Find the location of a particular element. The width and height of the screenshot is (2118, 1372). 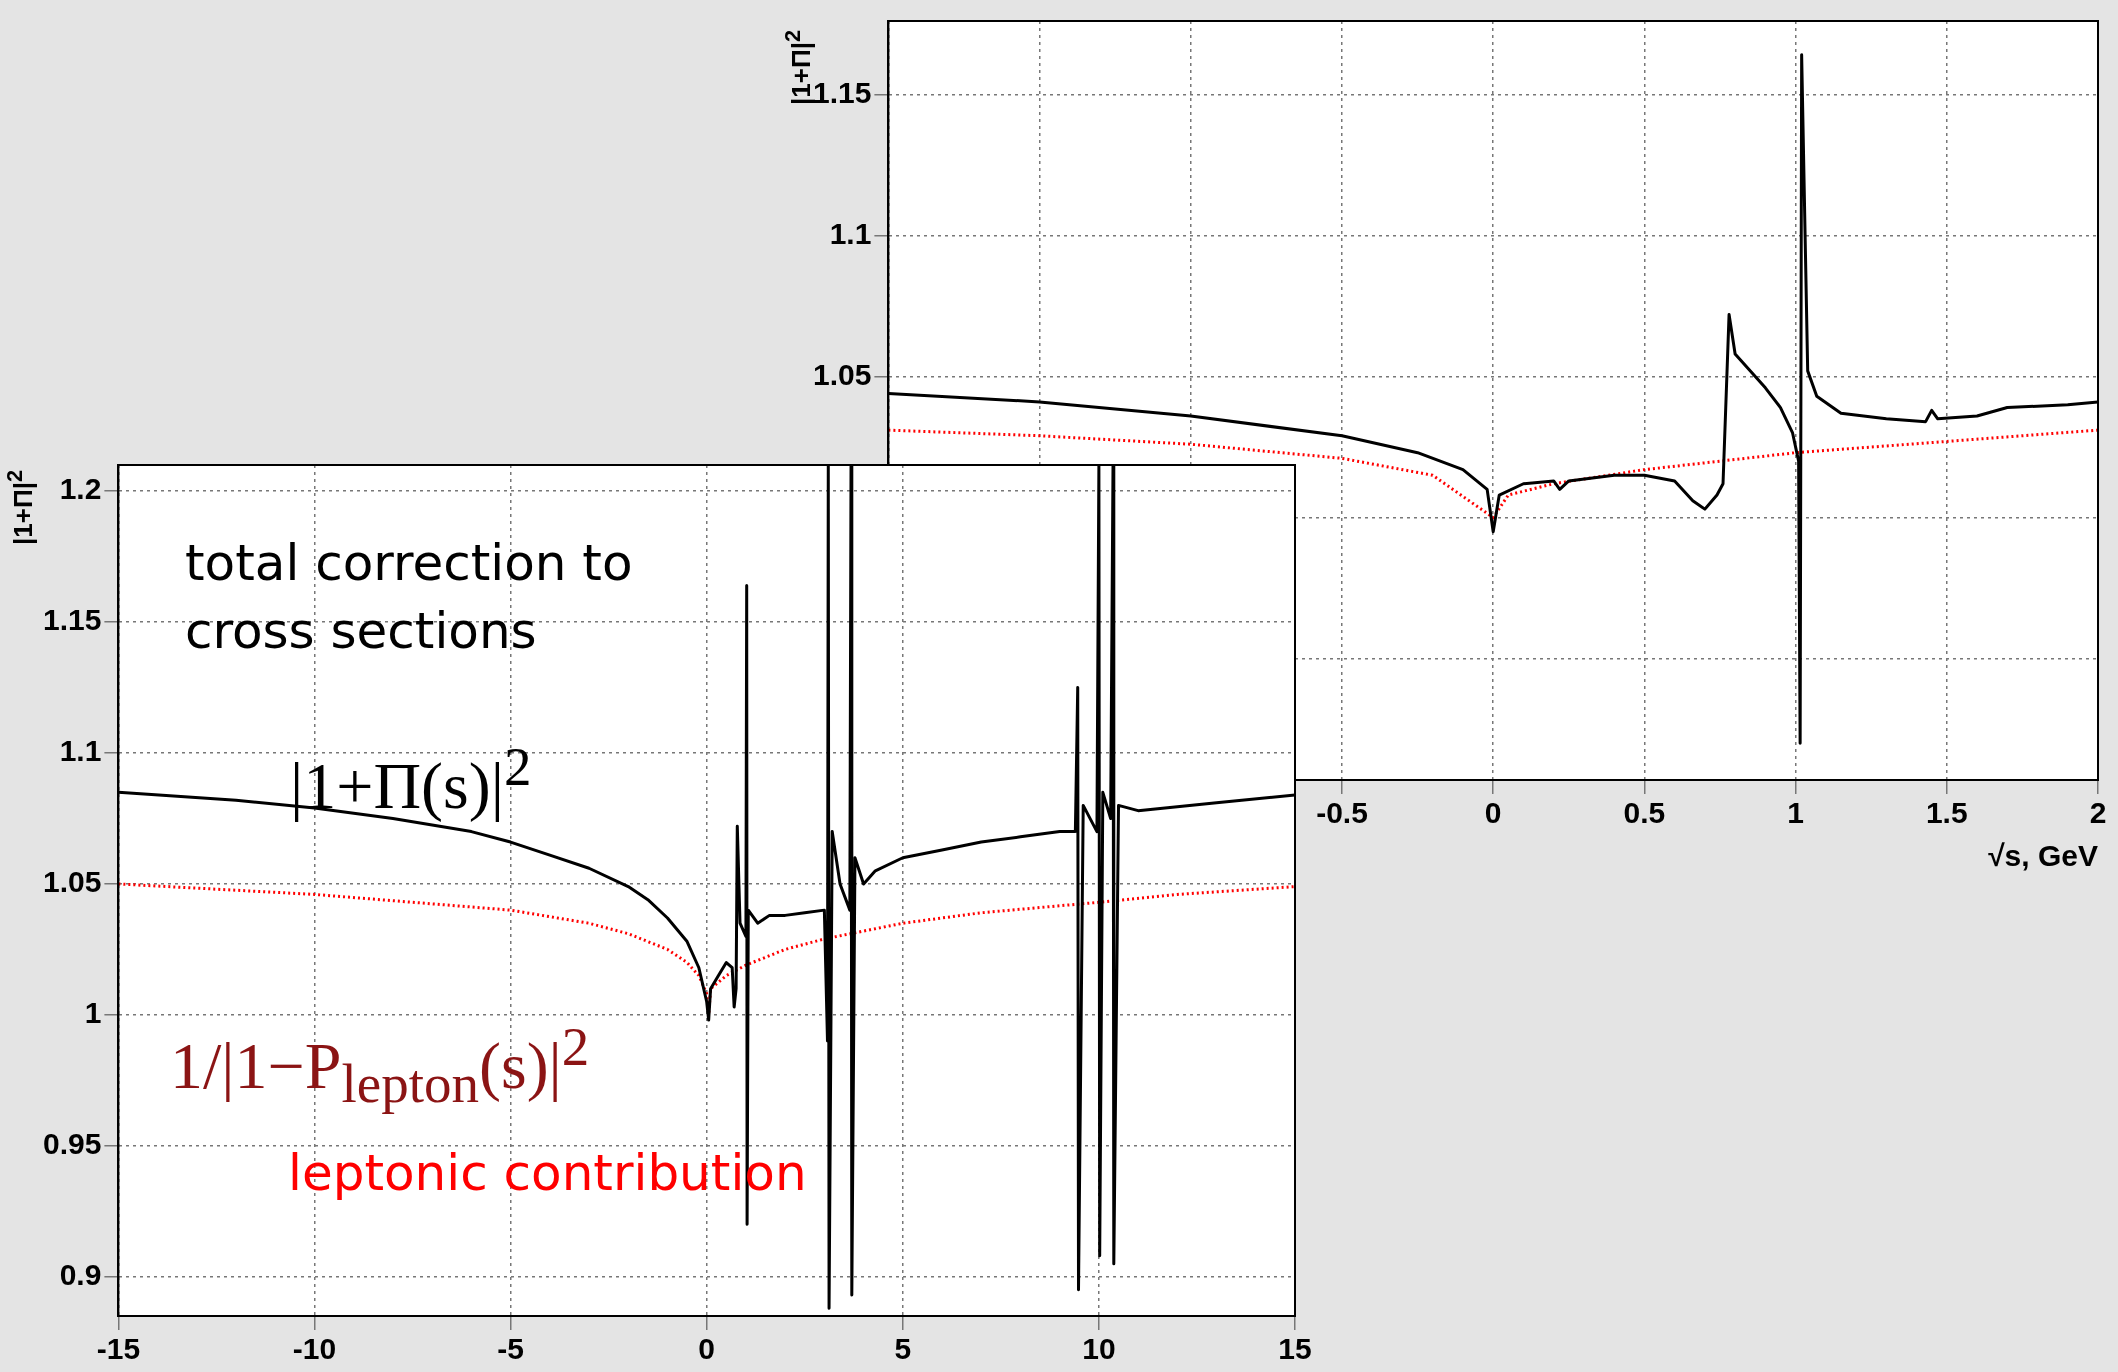

y-tick-label: 0.9 is located at coordinates (80, 1274).